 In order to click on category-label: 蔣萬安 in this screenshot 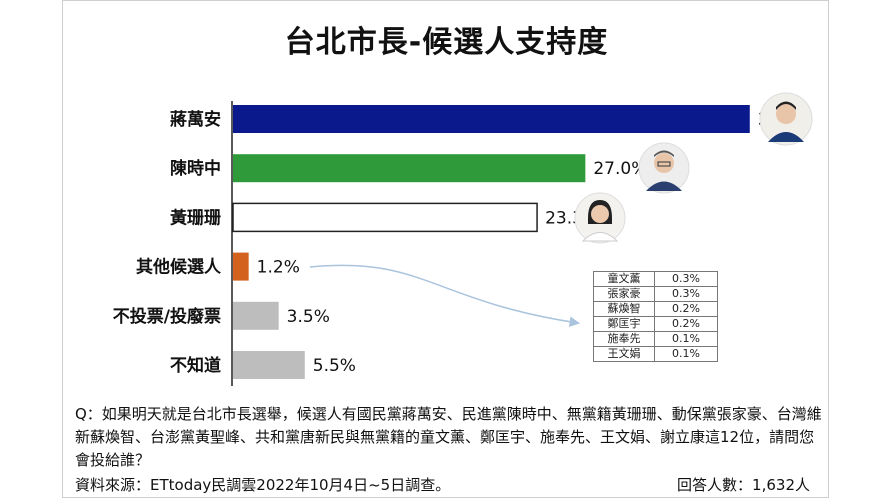, I will do `click(195, 119)`.